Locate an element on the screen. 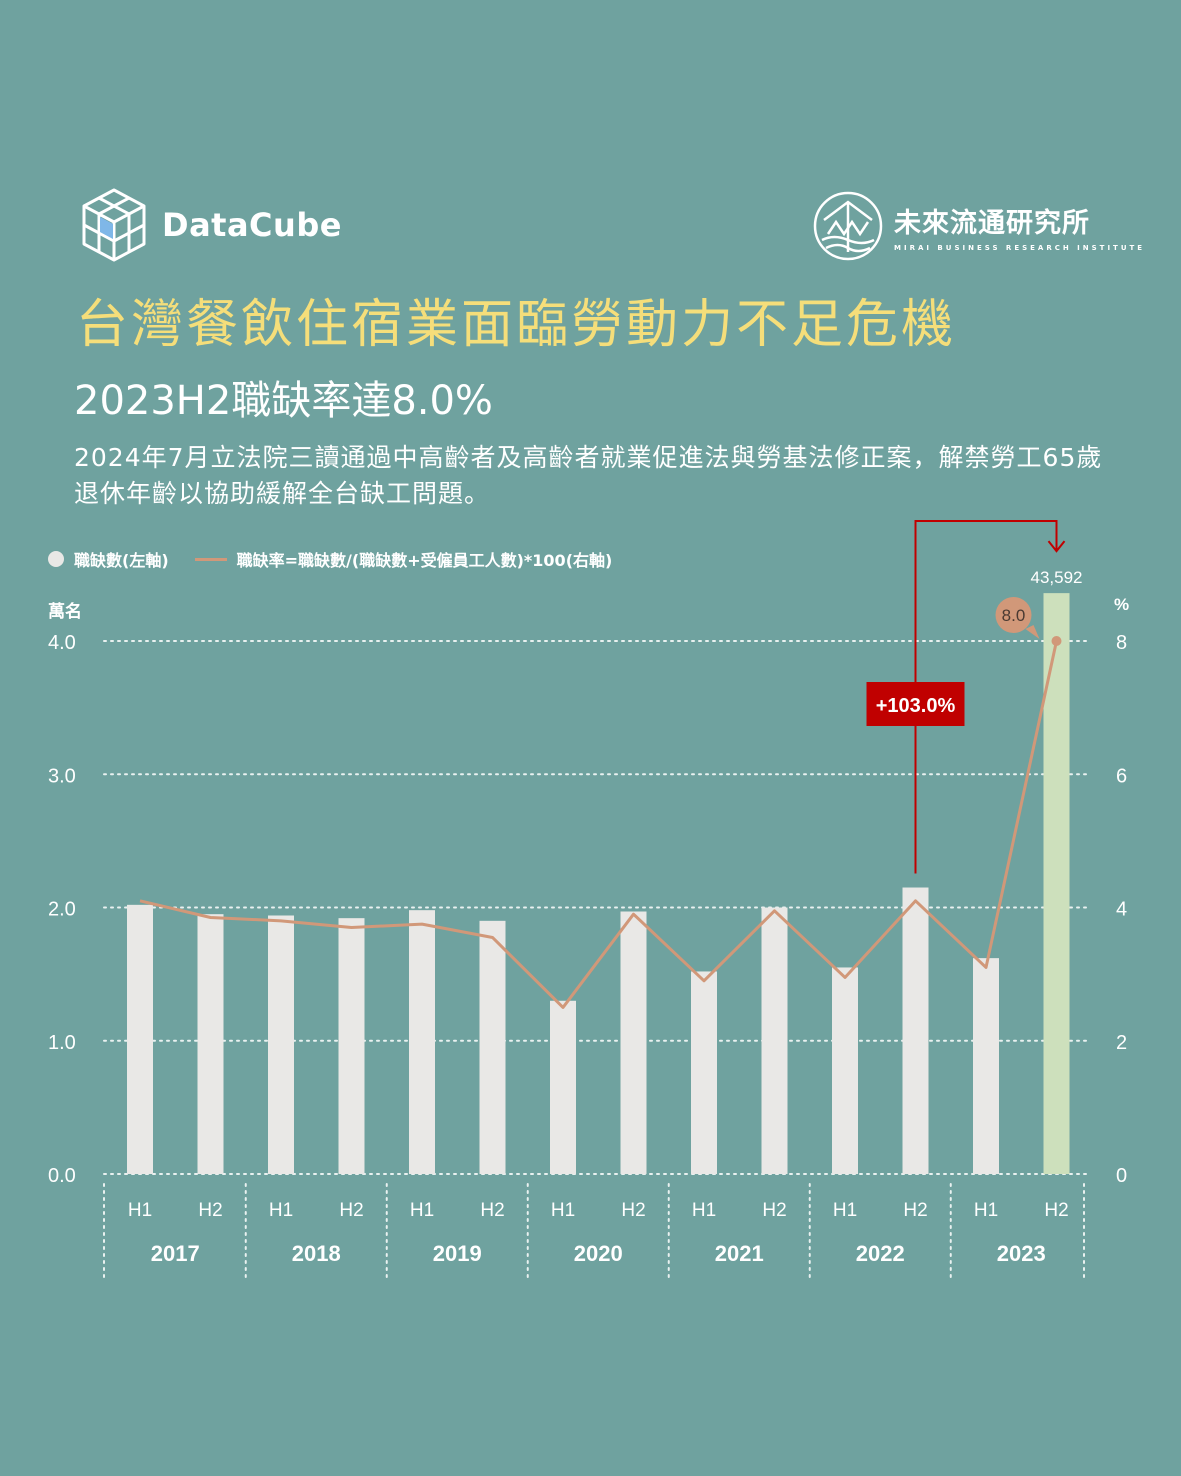 This screenshot has height=1476, width=1181. last-bar-label: 43,592 is located at coordinates (1057, 577).